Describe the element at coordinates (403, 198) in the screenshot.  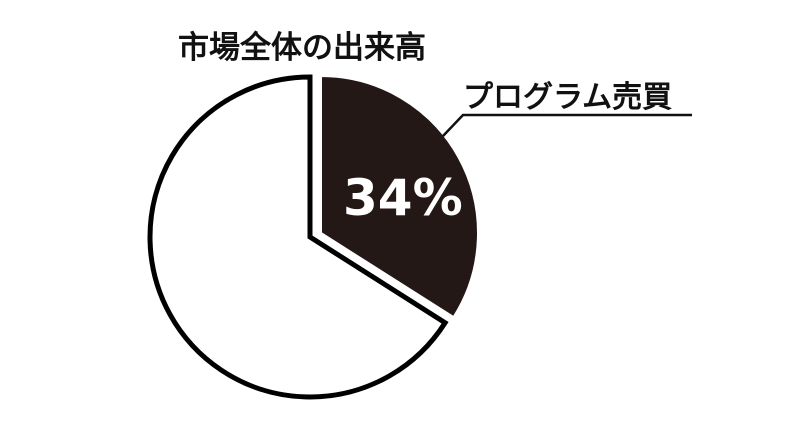
I see `value-label-program-trading: 34%` at that location.